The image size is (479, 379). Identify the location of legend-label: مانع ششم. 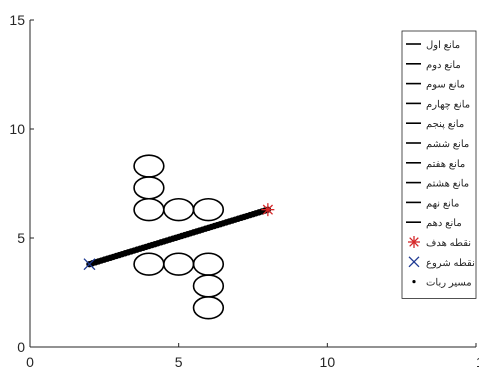
(447, 144).